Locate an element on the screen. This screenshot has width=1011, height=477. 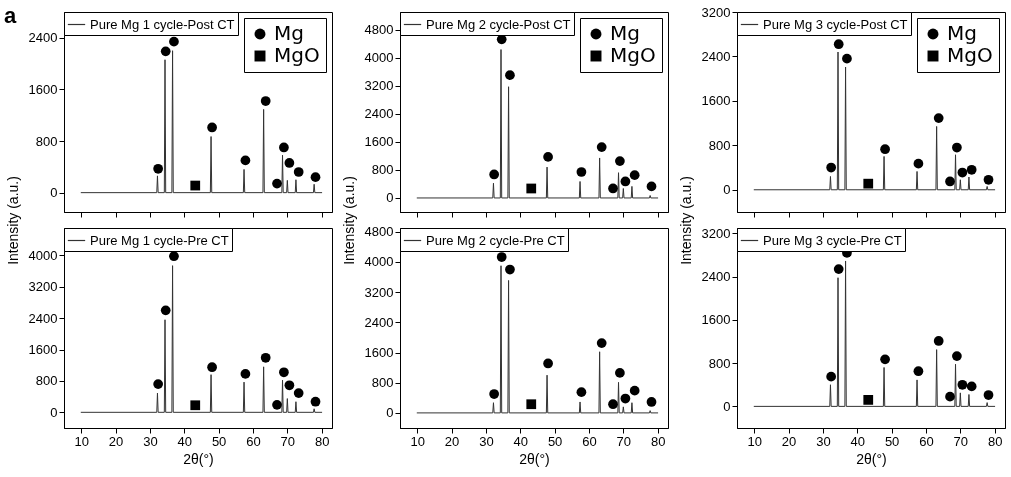
y-tick-label: 4800 is located at coordinates (379, 232).